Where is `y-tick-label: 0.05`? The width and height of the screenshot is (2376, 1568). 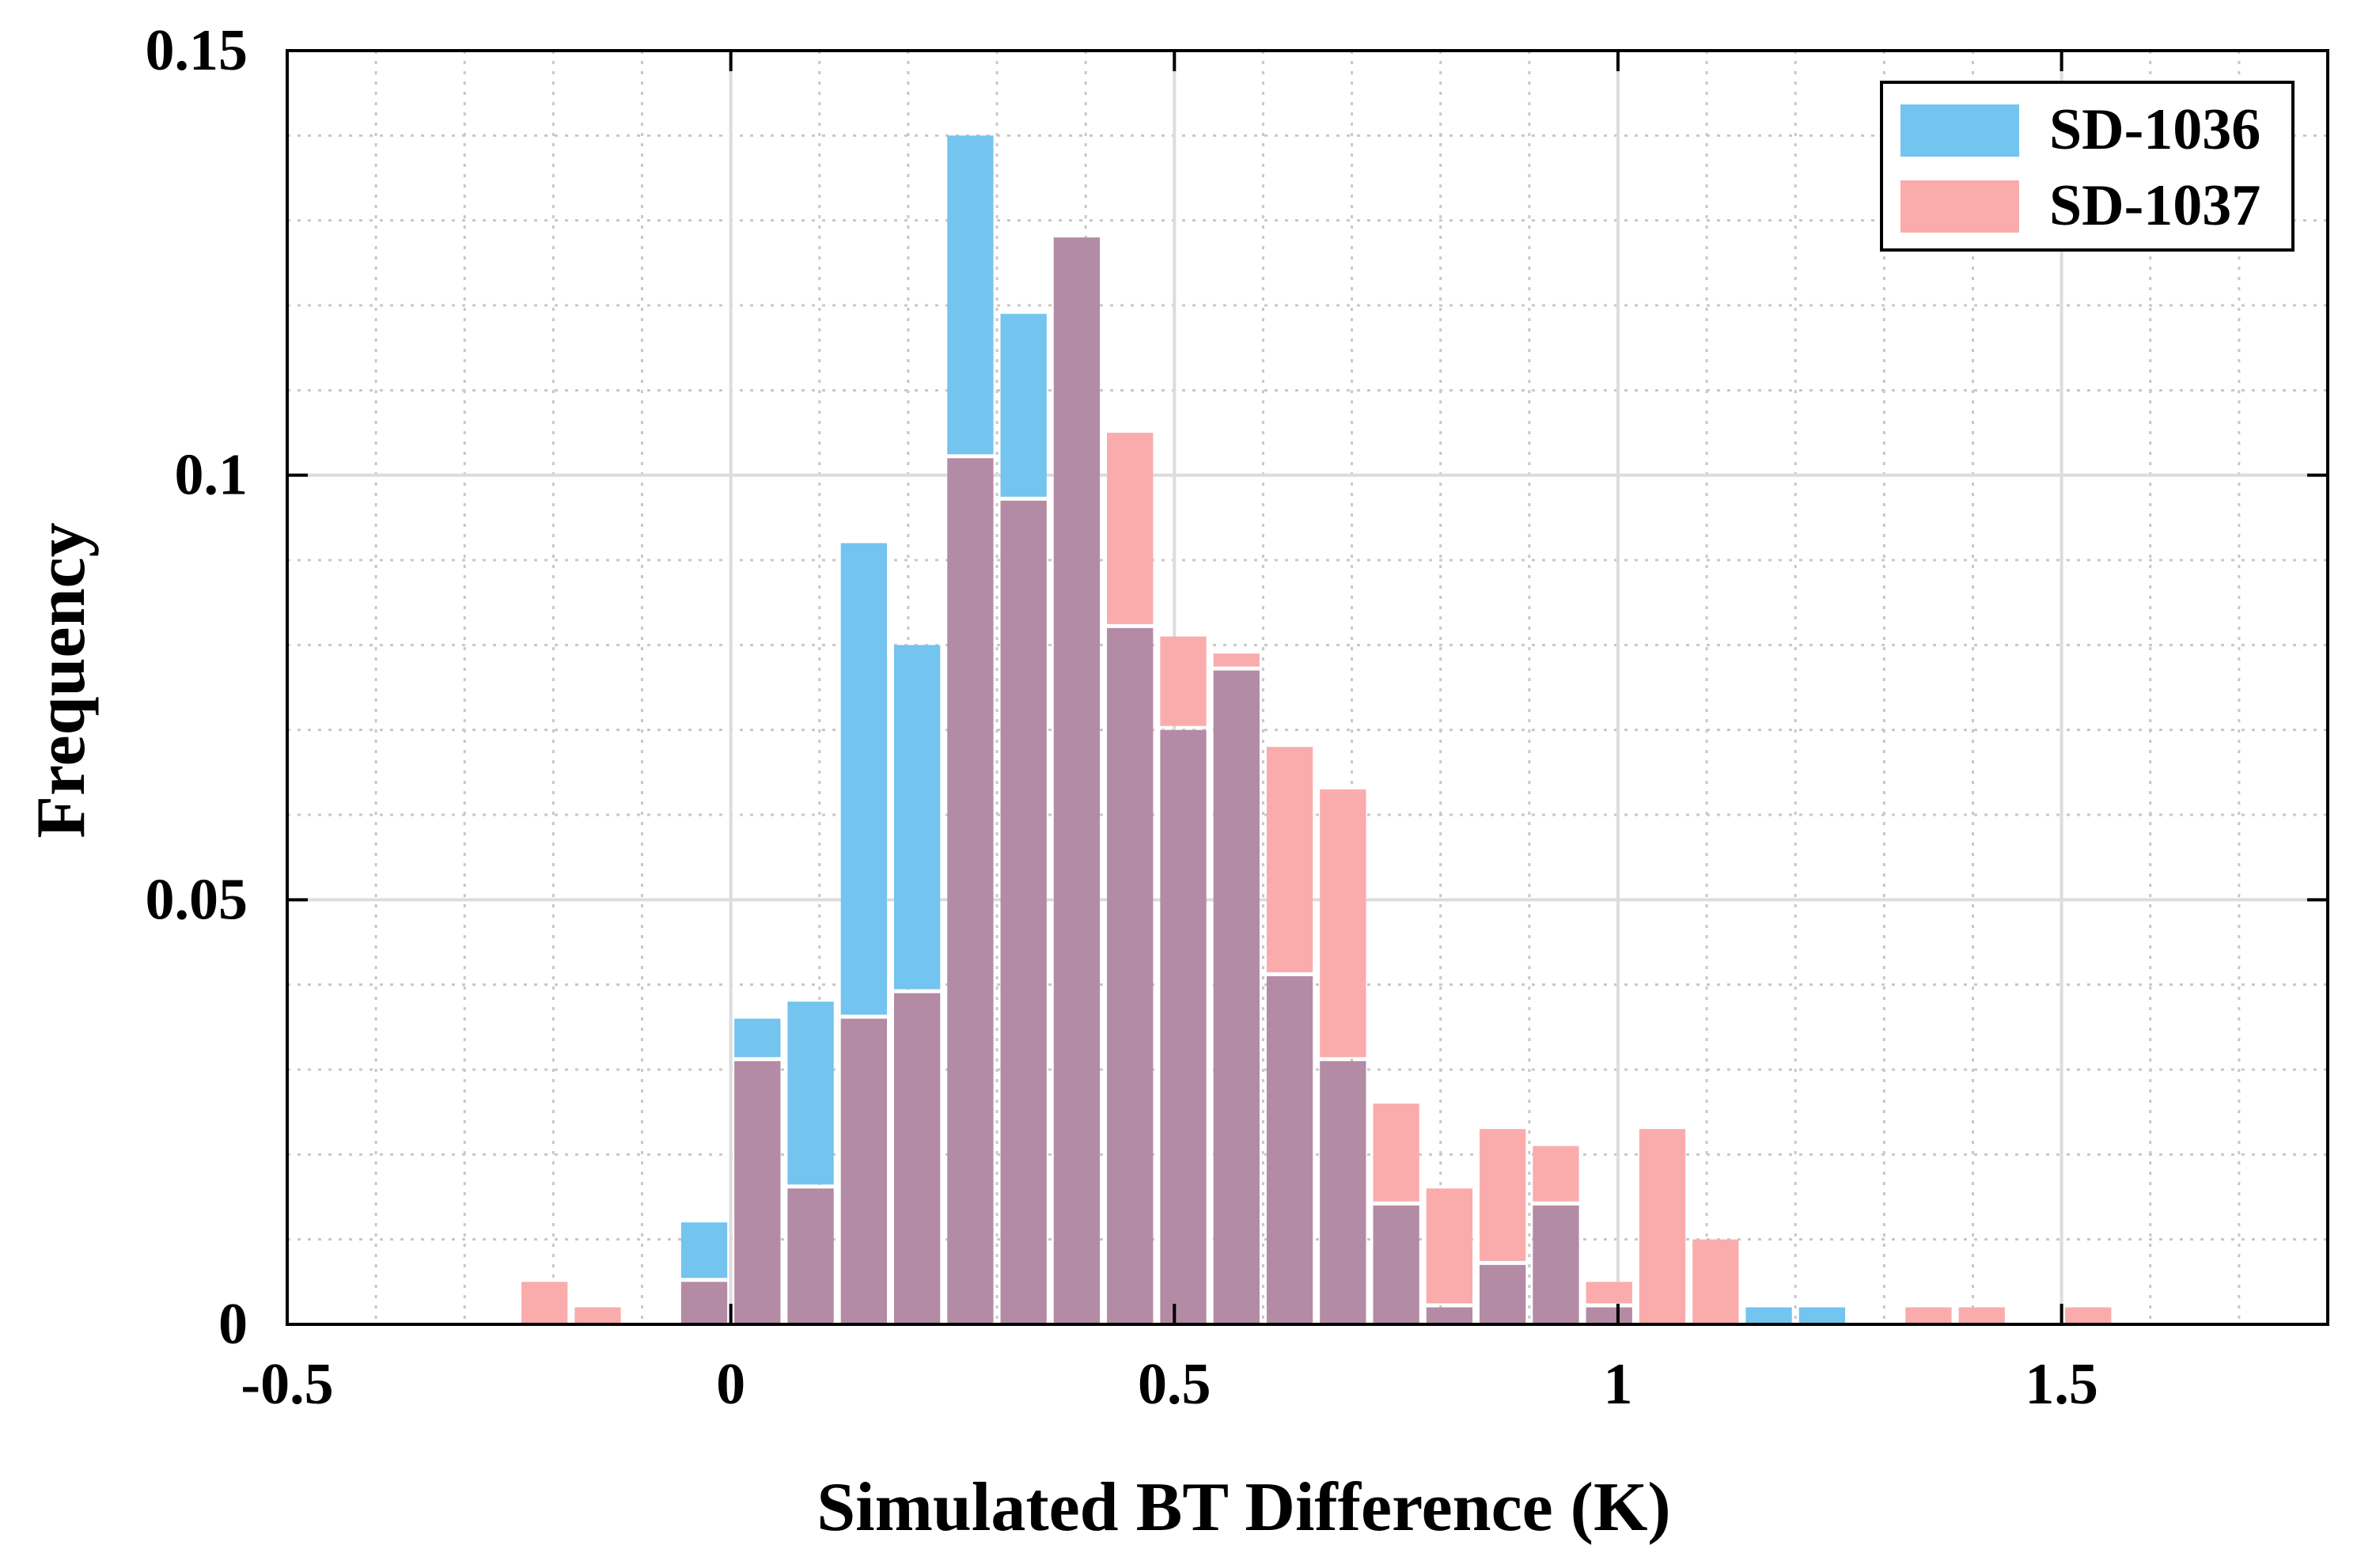
y-tick-label: 0.05 is located at coordinates (197, 899).